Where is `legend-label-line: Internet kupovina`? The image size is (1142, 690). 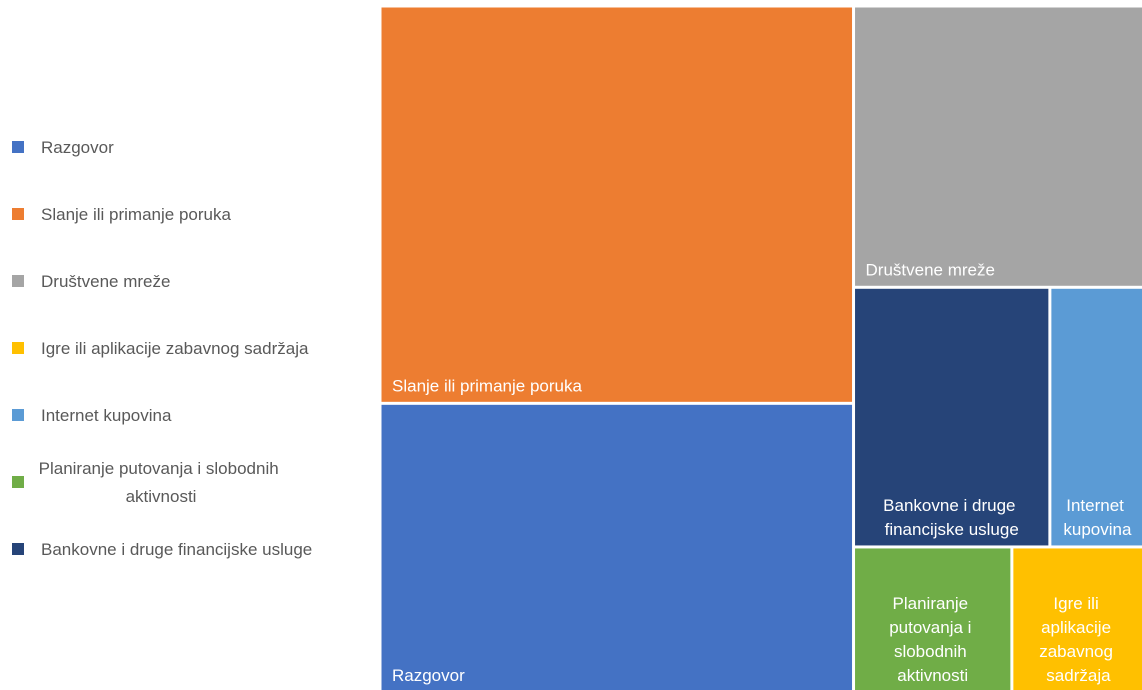 legend-label-line: Internet kupovina is located at coordinates (106, 415).